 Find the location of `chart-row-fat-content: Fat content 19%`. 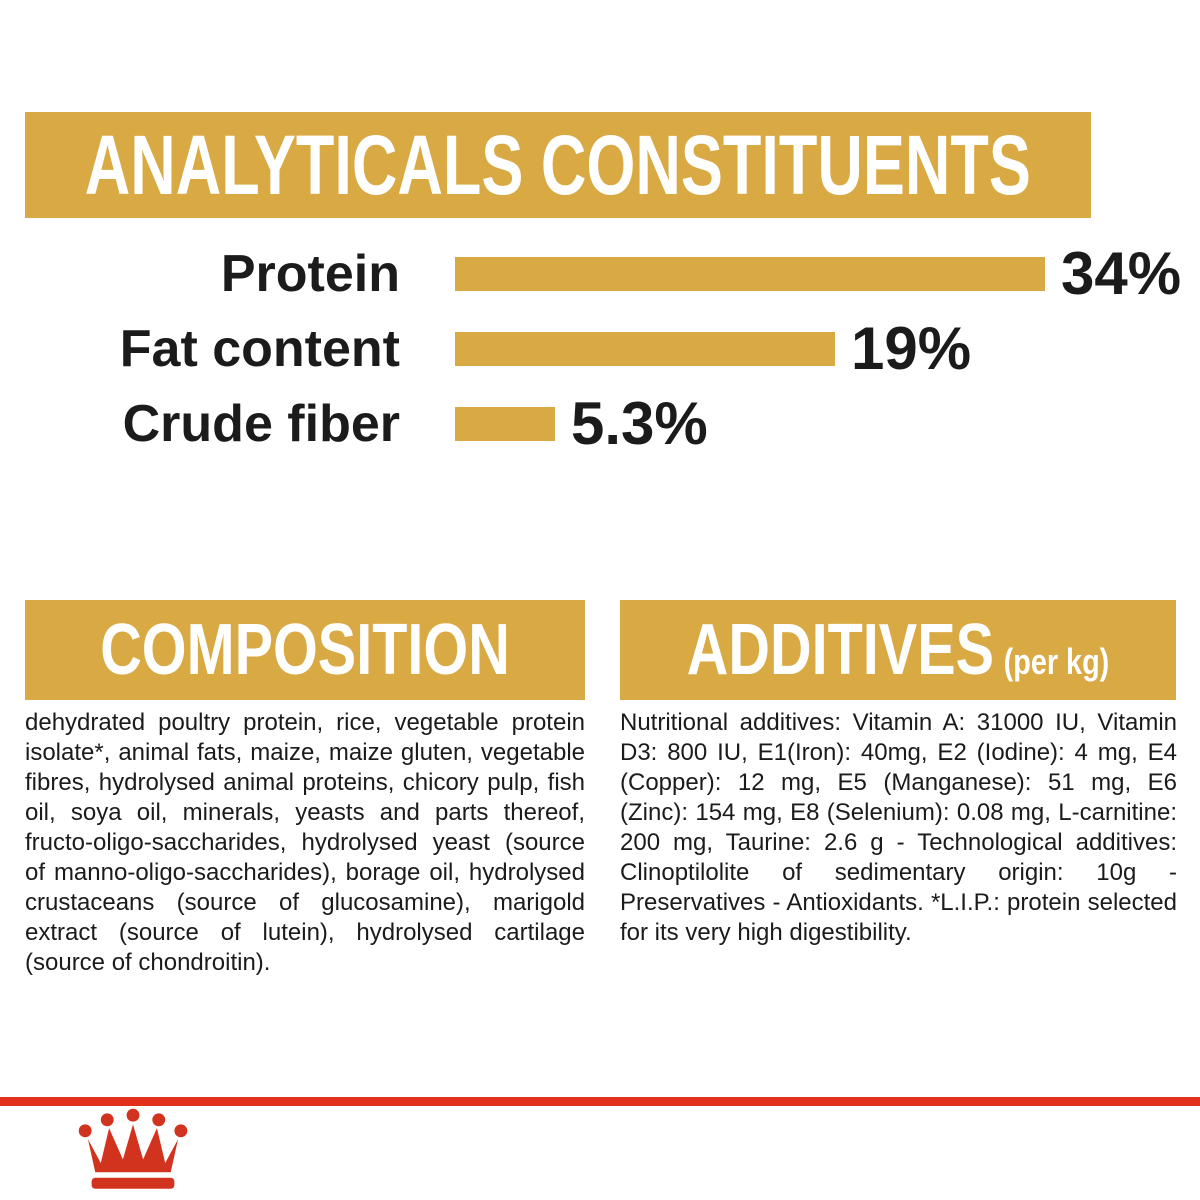

chart-row-fat-content: Fat content 19% is located at coordinates (600, 348).